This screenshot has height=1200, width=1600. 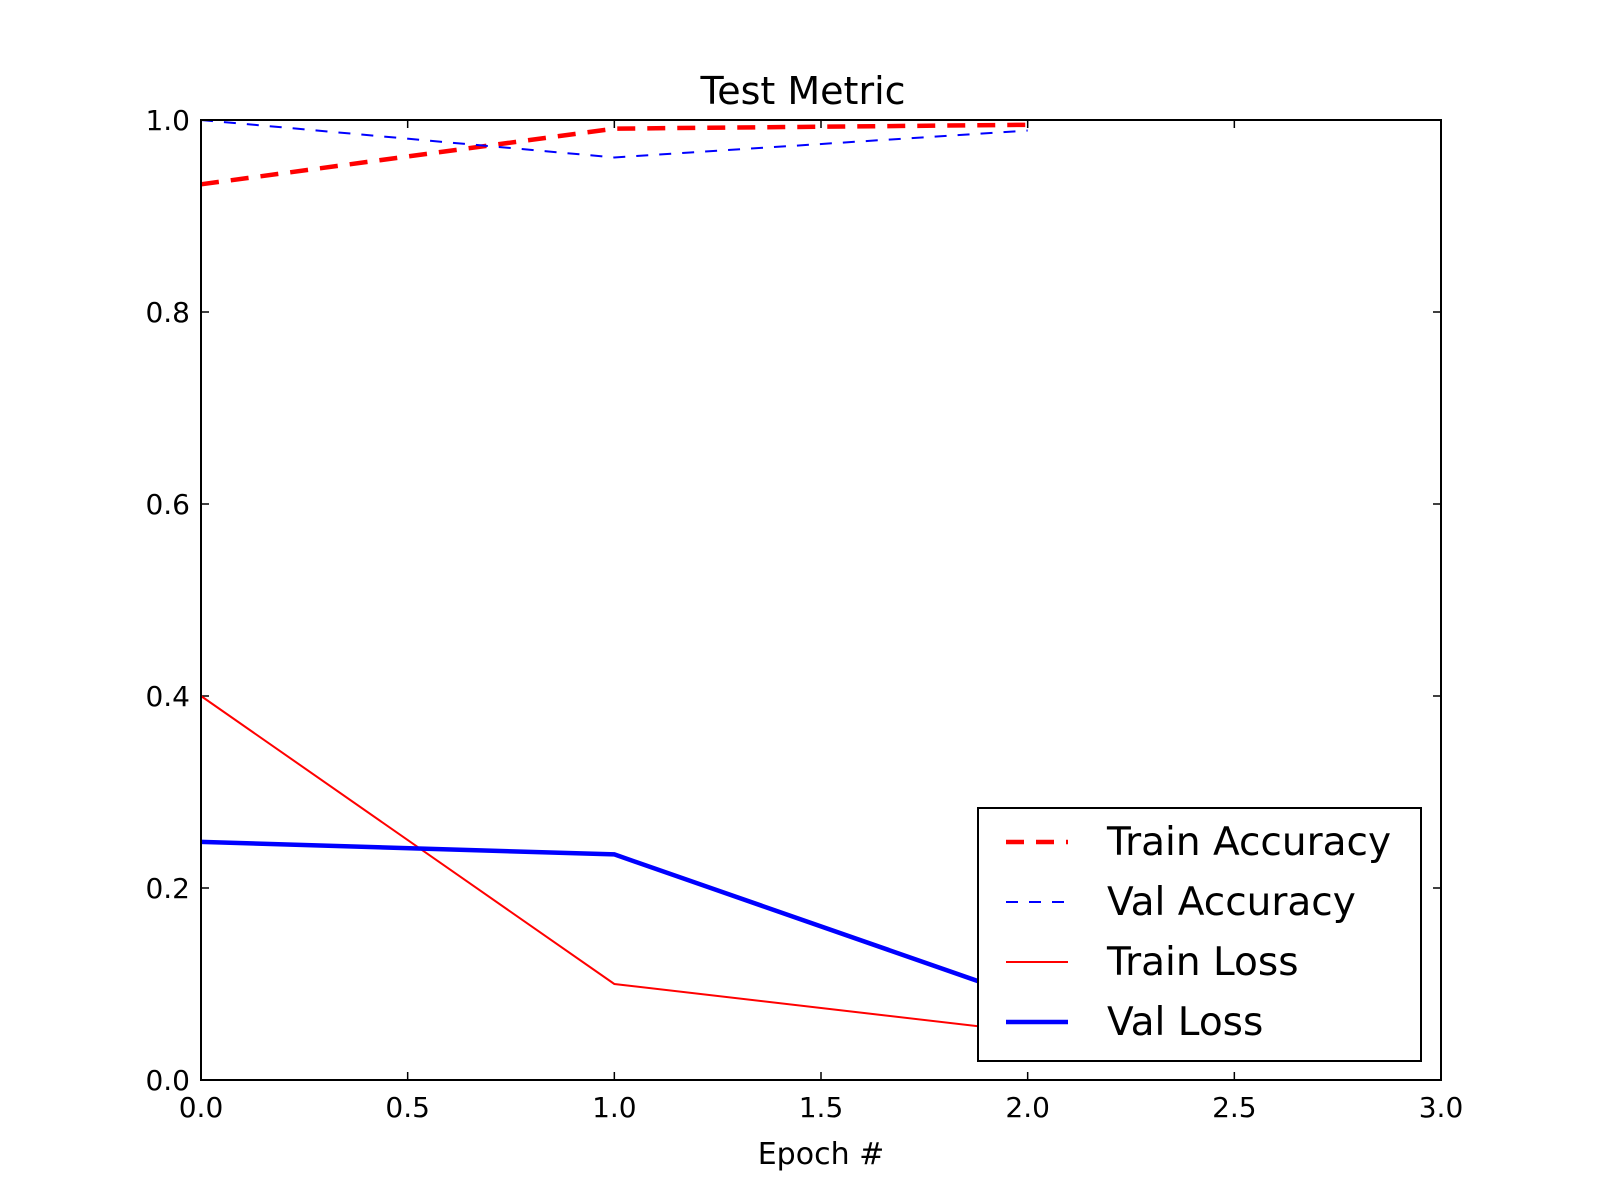 What do you see at coordinates (167, 696) in the screenshot?
I see `y-tick-label: 0.4` at bounding box center [167, 696].